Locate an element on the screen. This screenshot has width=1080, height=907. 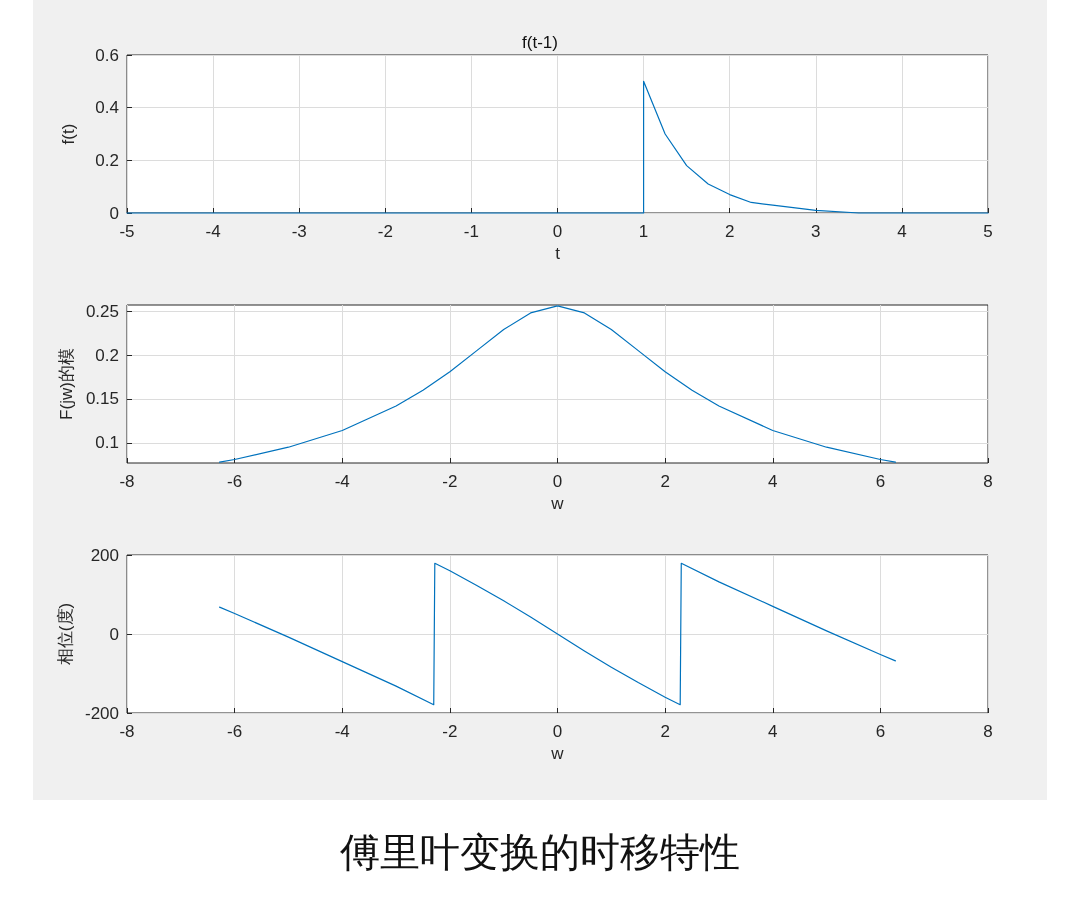
x-tick-label: -3 is located at coordinates (299, 231).